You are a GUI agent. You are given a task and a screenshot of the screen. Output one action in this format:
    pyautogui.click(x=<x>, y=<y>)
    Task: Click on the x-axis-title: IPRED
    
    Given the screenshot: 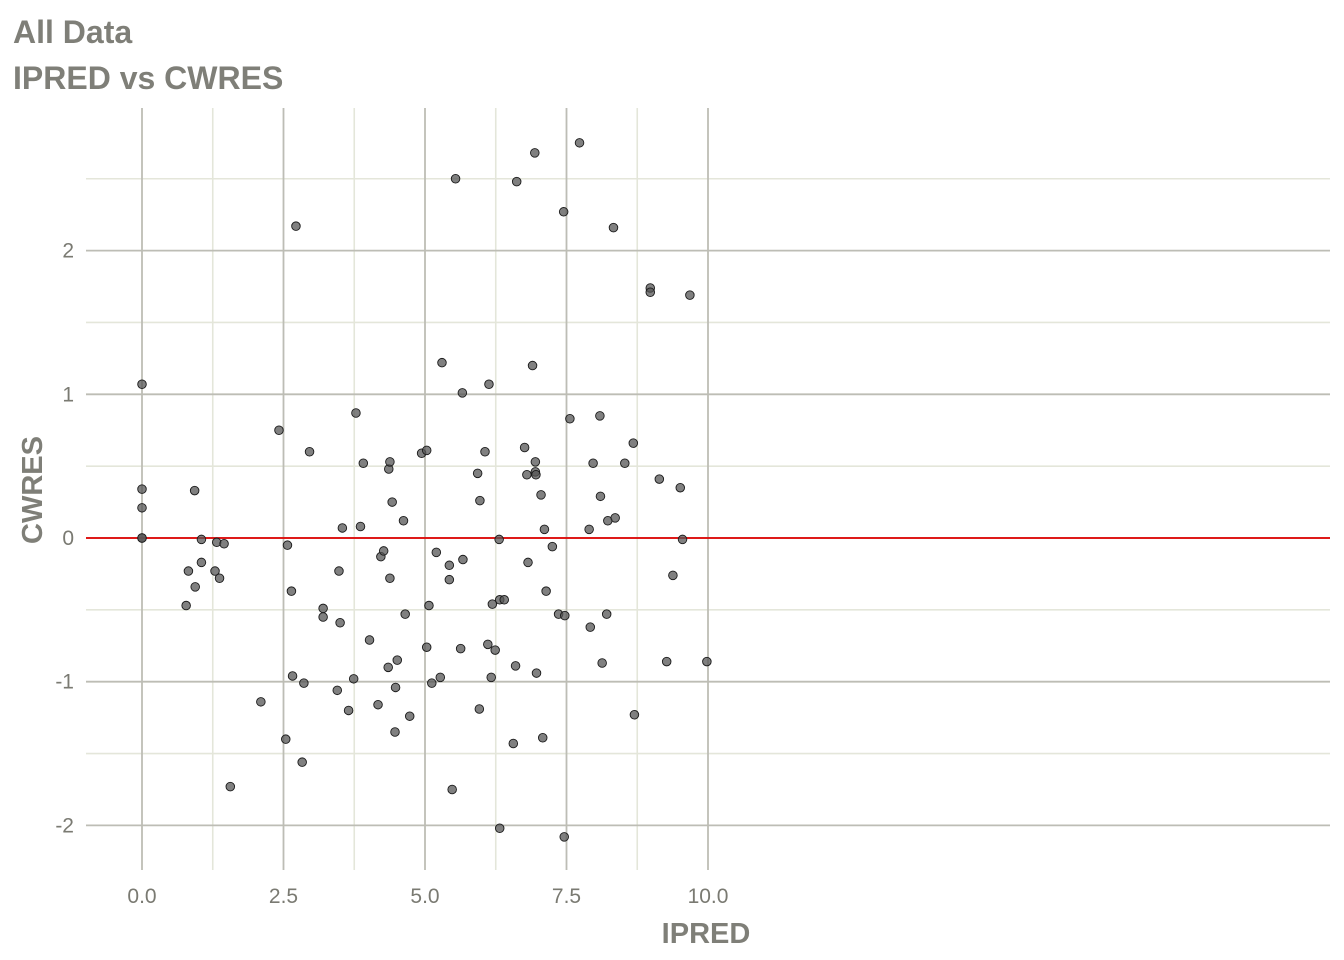 What is the action you would take?
    pyautogui.click(x=706, y=934)
    